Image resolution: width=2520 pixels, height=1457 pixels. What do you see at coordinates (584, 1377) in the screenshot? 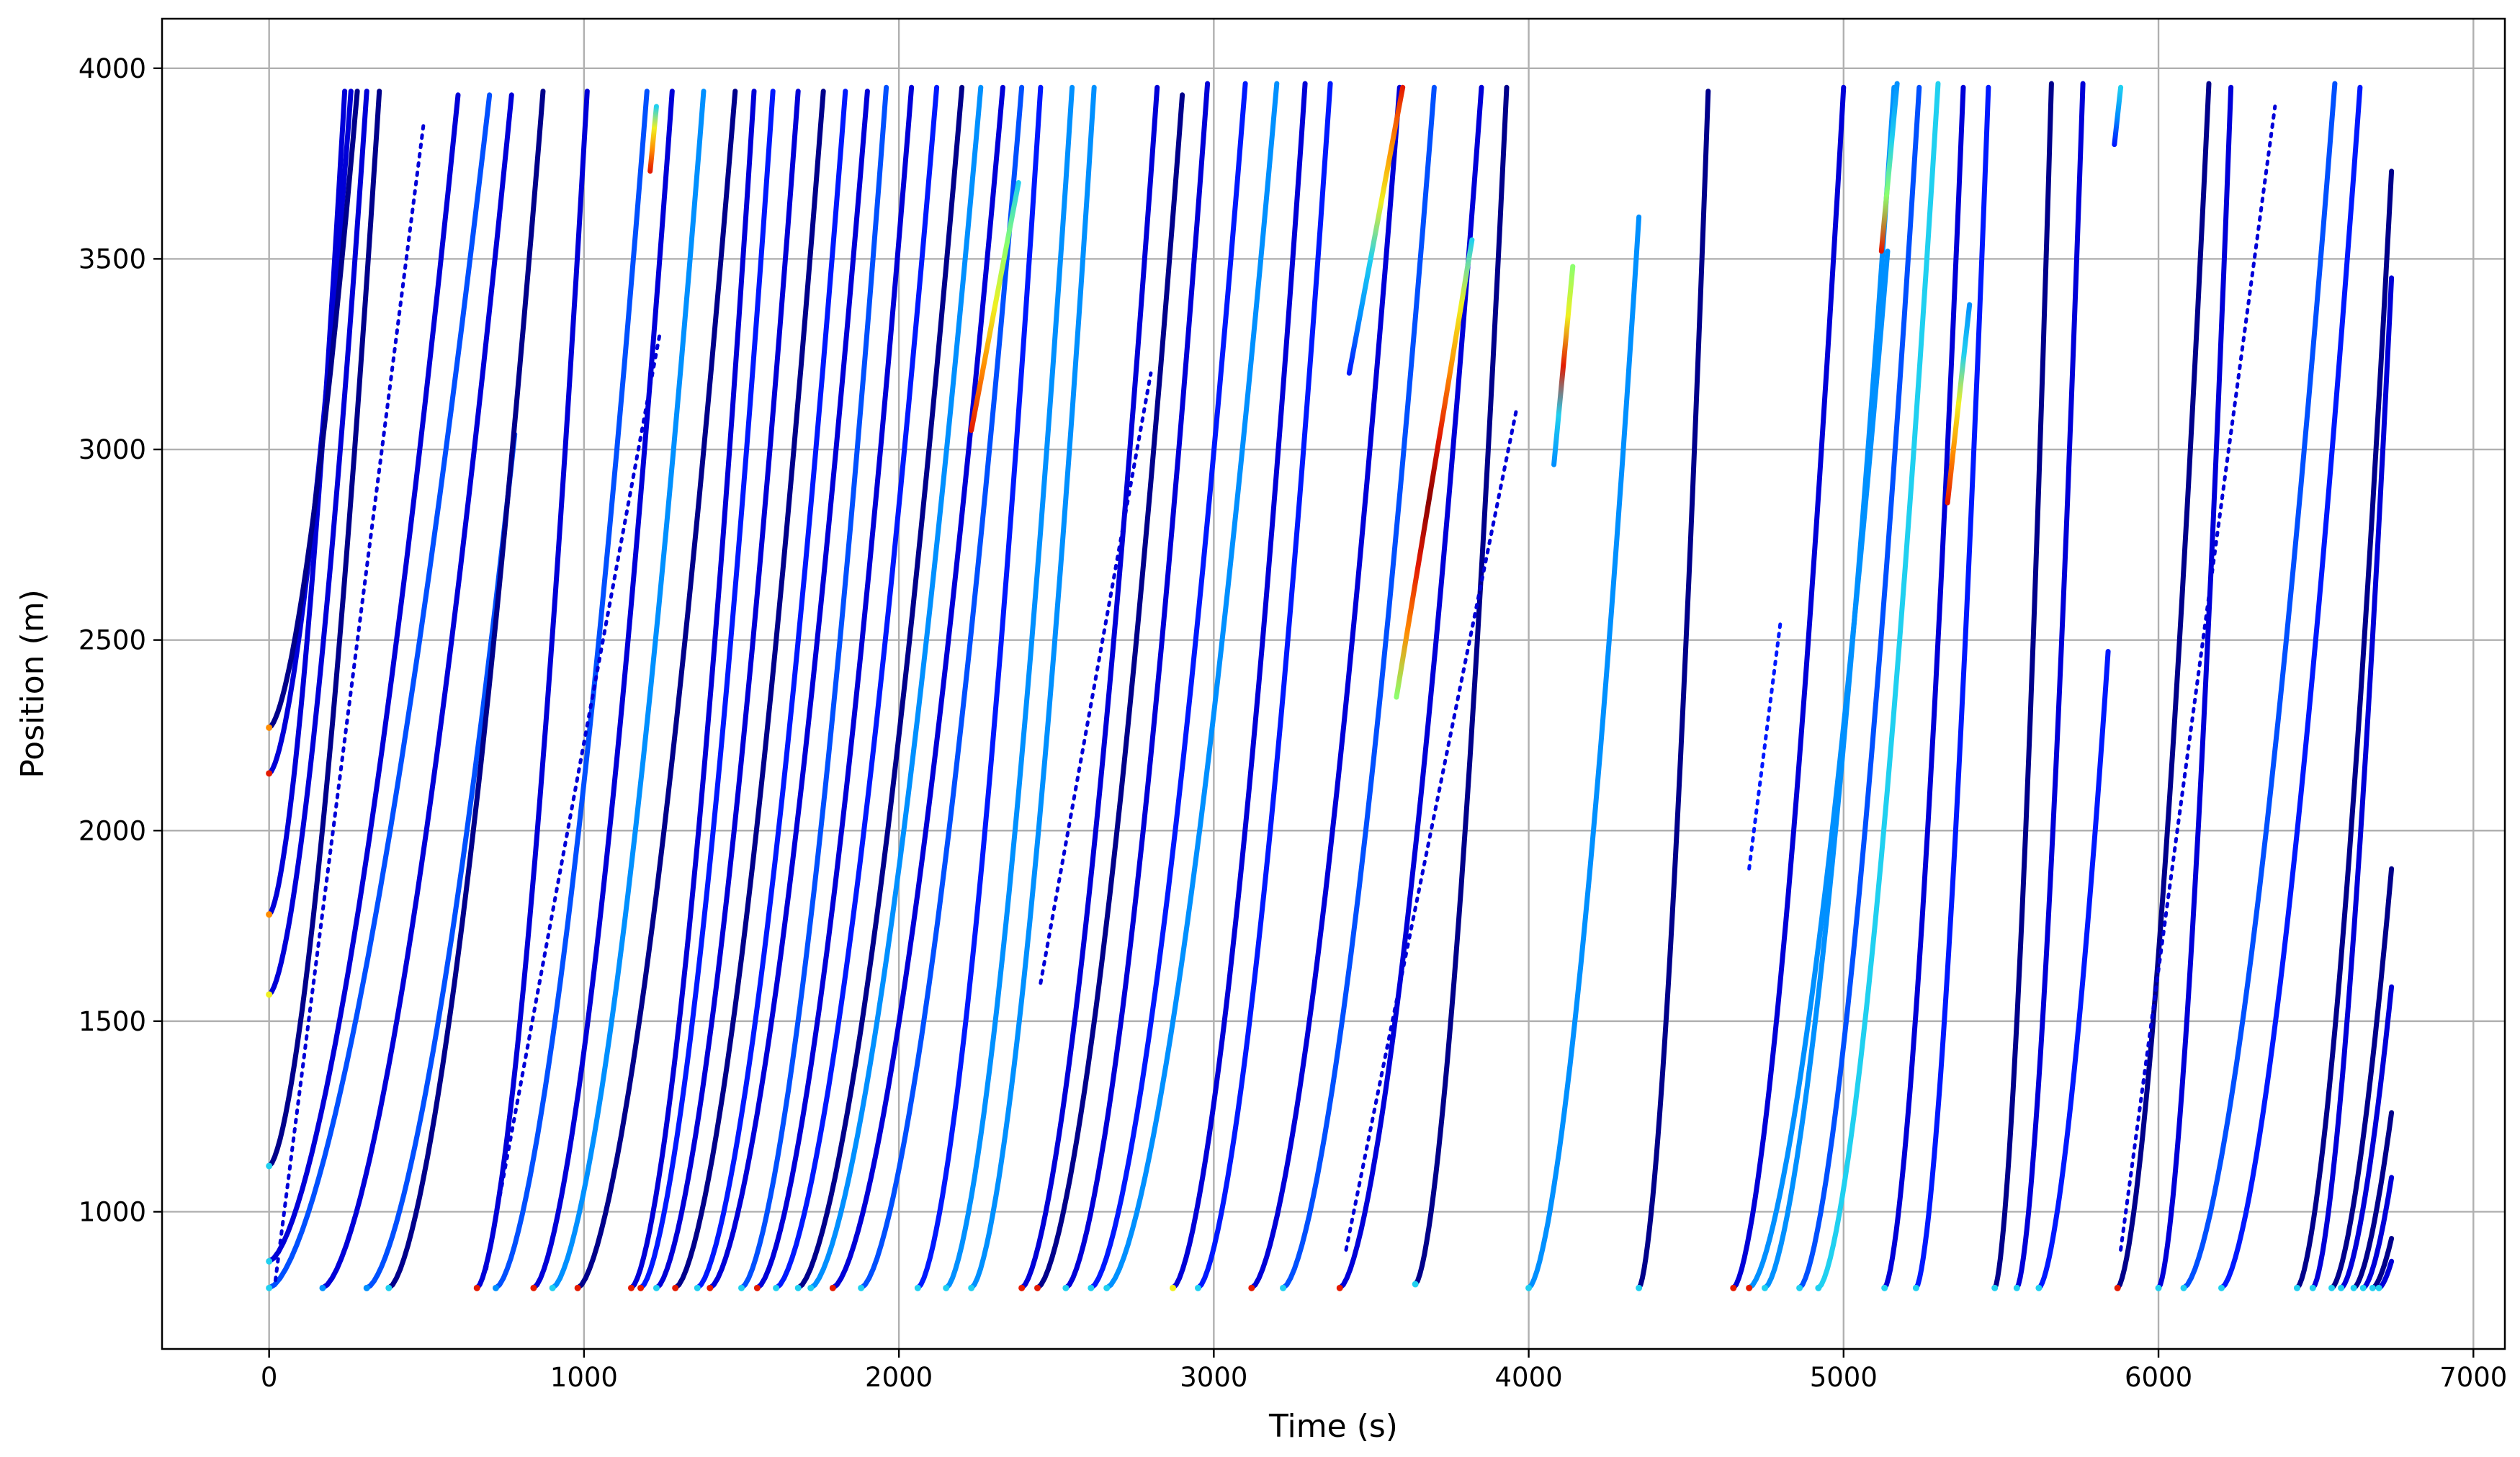
I see `x-tick-label: 1000` at bounding box center [584, 1377].